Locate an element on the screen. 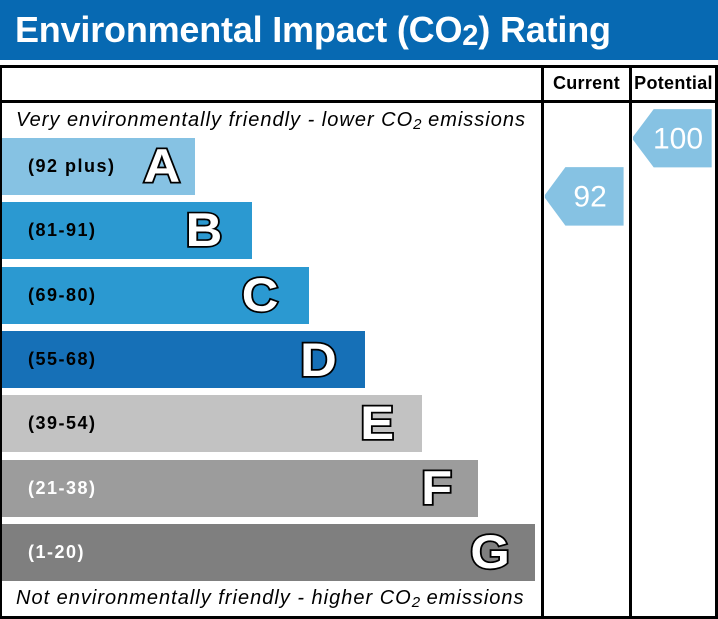 The image size is (718, 619). svg-text: B is located at coordinates (204, 231).